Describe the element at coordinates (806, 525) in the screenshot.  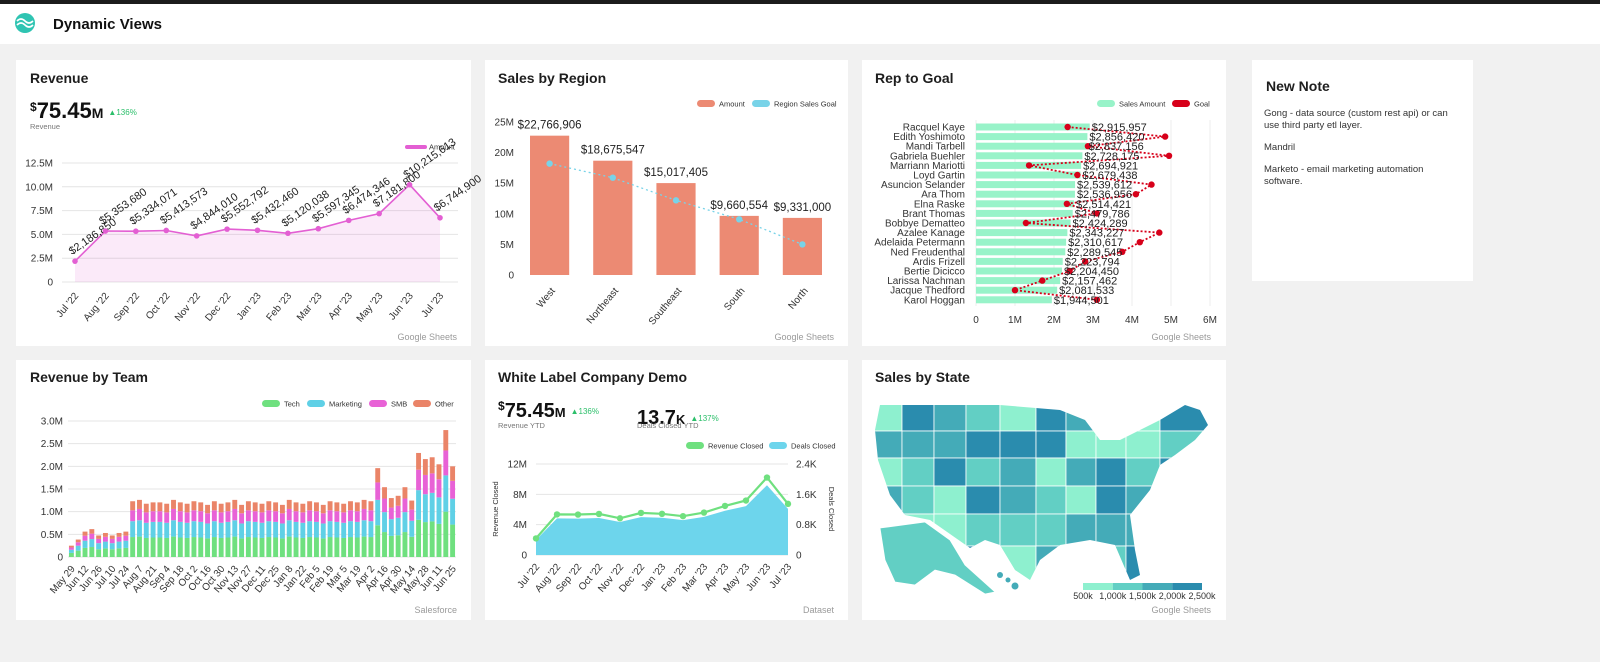
I see `y-tick-label: 0.8K` at that location.